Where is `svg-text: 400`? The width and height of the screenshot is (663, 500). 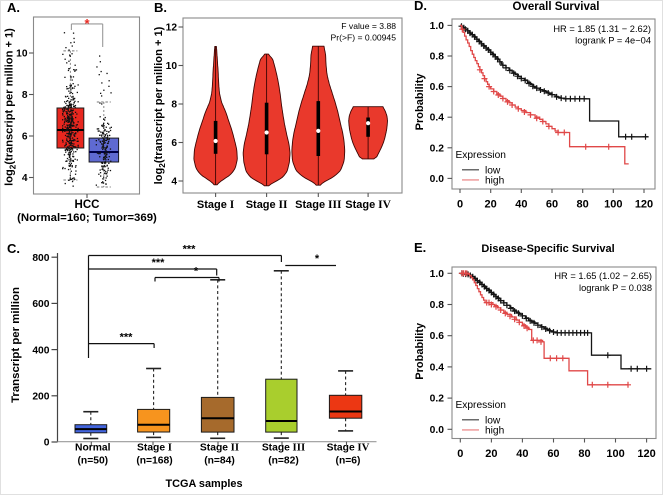 svg-text: 400 is located at coordinates (40, 350).